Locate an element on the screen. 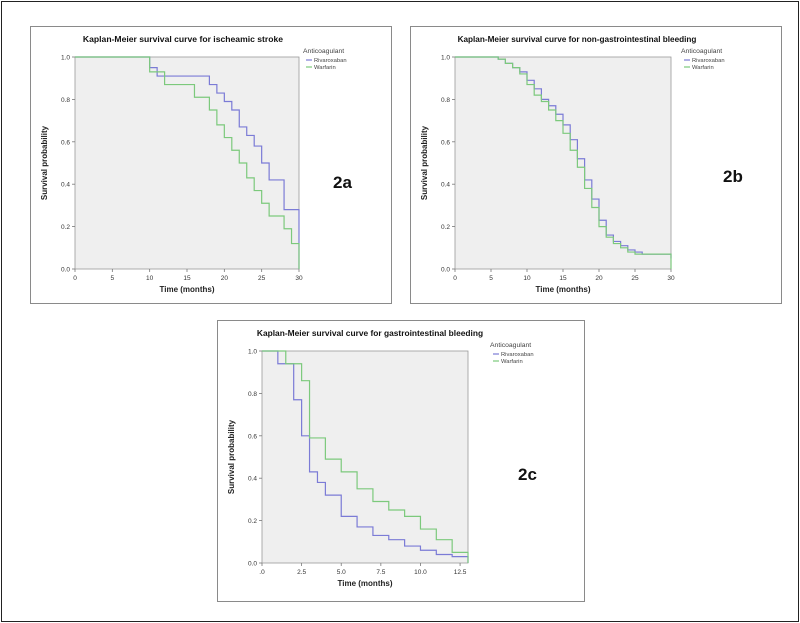 The height and width of the screenshot is (623, 800). panel-label-2c: 2c is located at coordinates (527, 474).